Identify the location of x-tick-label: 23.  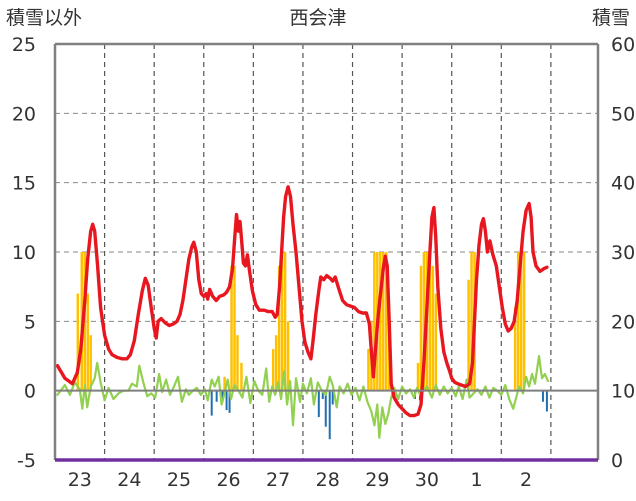
(80, 480).